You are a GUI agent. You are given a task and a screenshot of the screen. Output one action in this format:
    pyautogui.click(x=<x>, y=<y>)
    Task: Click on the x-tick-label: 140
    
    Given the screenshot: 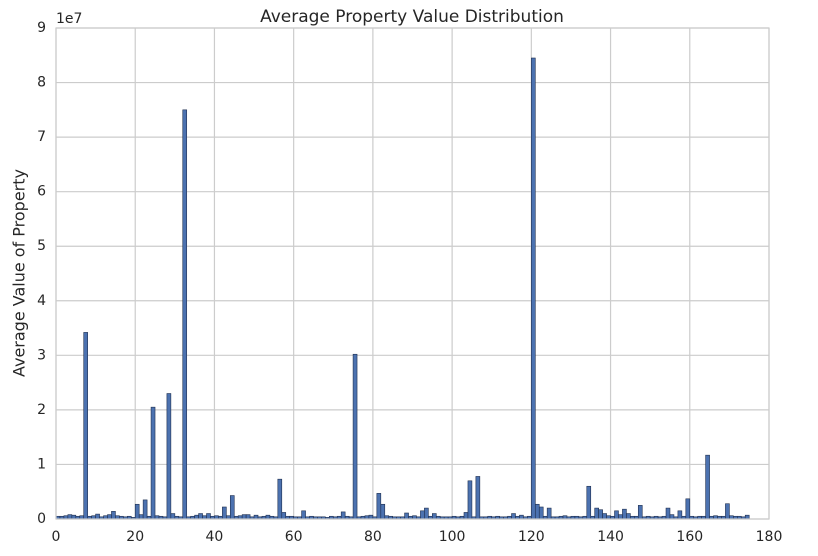 What is the action you would take?
    pyautogui.click(x=610, y=537)
    